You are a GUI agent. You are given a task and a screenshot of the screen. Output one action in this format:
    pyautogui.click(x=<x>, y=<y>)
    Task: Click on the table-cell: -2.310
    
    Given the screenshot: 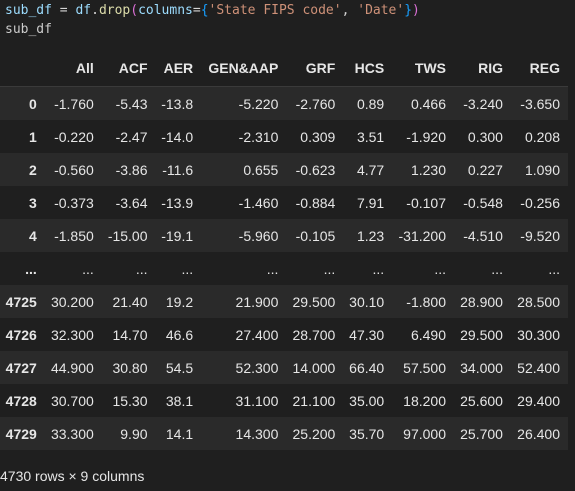 What is the action you would take?
    pyautogui.click(x=258, y=136)
    